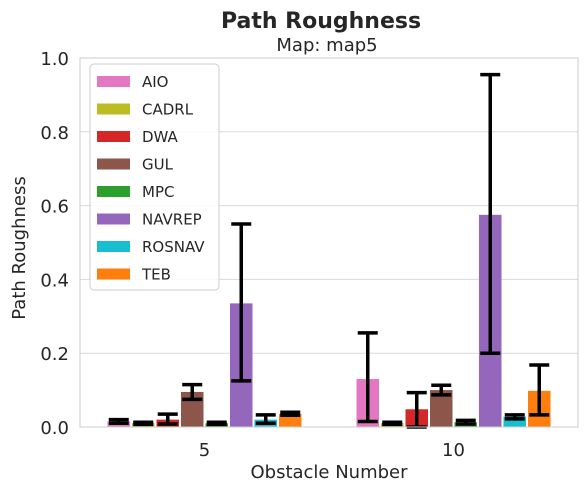 This screenshot has width=586, height=492. I want to click on legend-swatch-gul, so click(113, 164).